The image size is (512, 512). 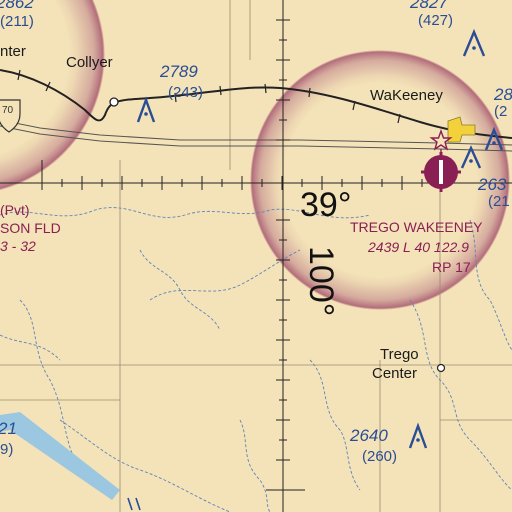 I want to click on obstruction-icon-east, so click(x=471, y=157).